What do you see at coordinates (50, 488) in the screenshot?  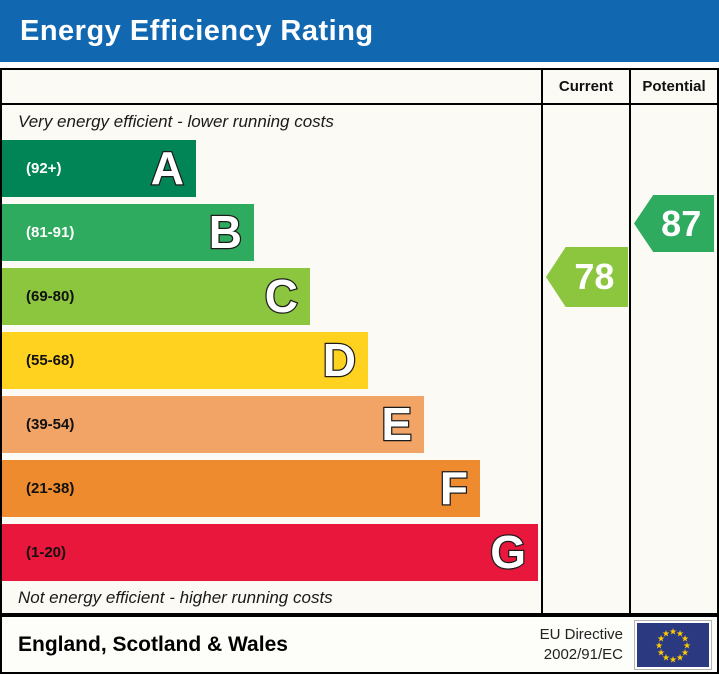 I see `band-f-range: (21-38)` at bounding box center [50, 488].